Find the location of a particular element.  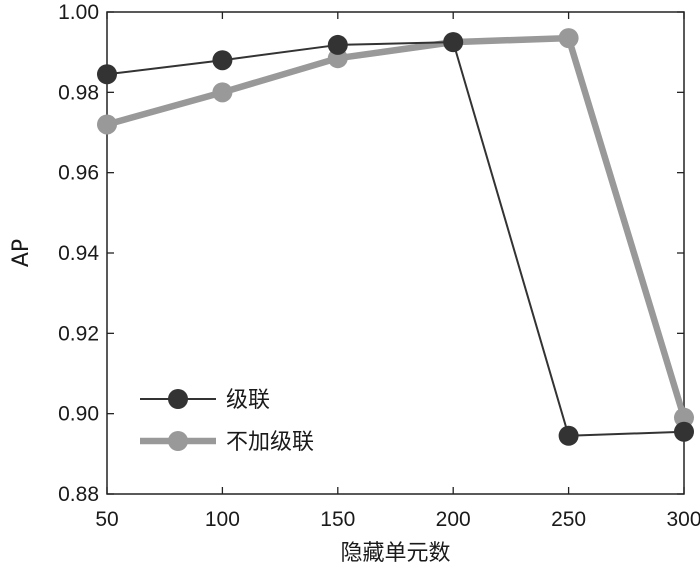

y-axis-title: AP is located at coordinates (21, 253).